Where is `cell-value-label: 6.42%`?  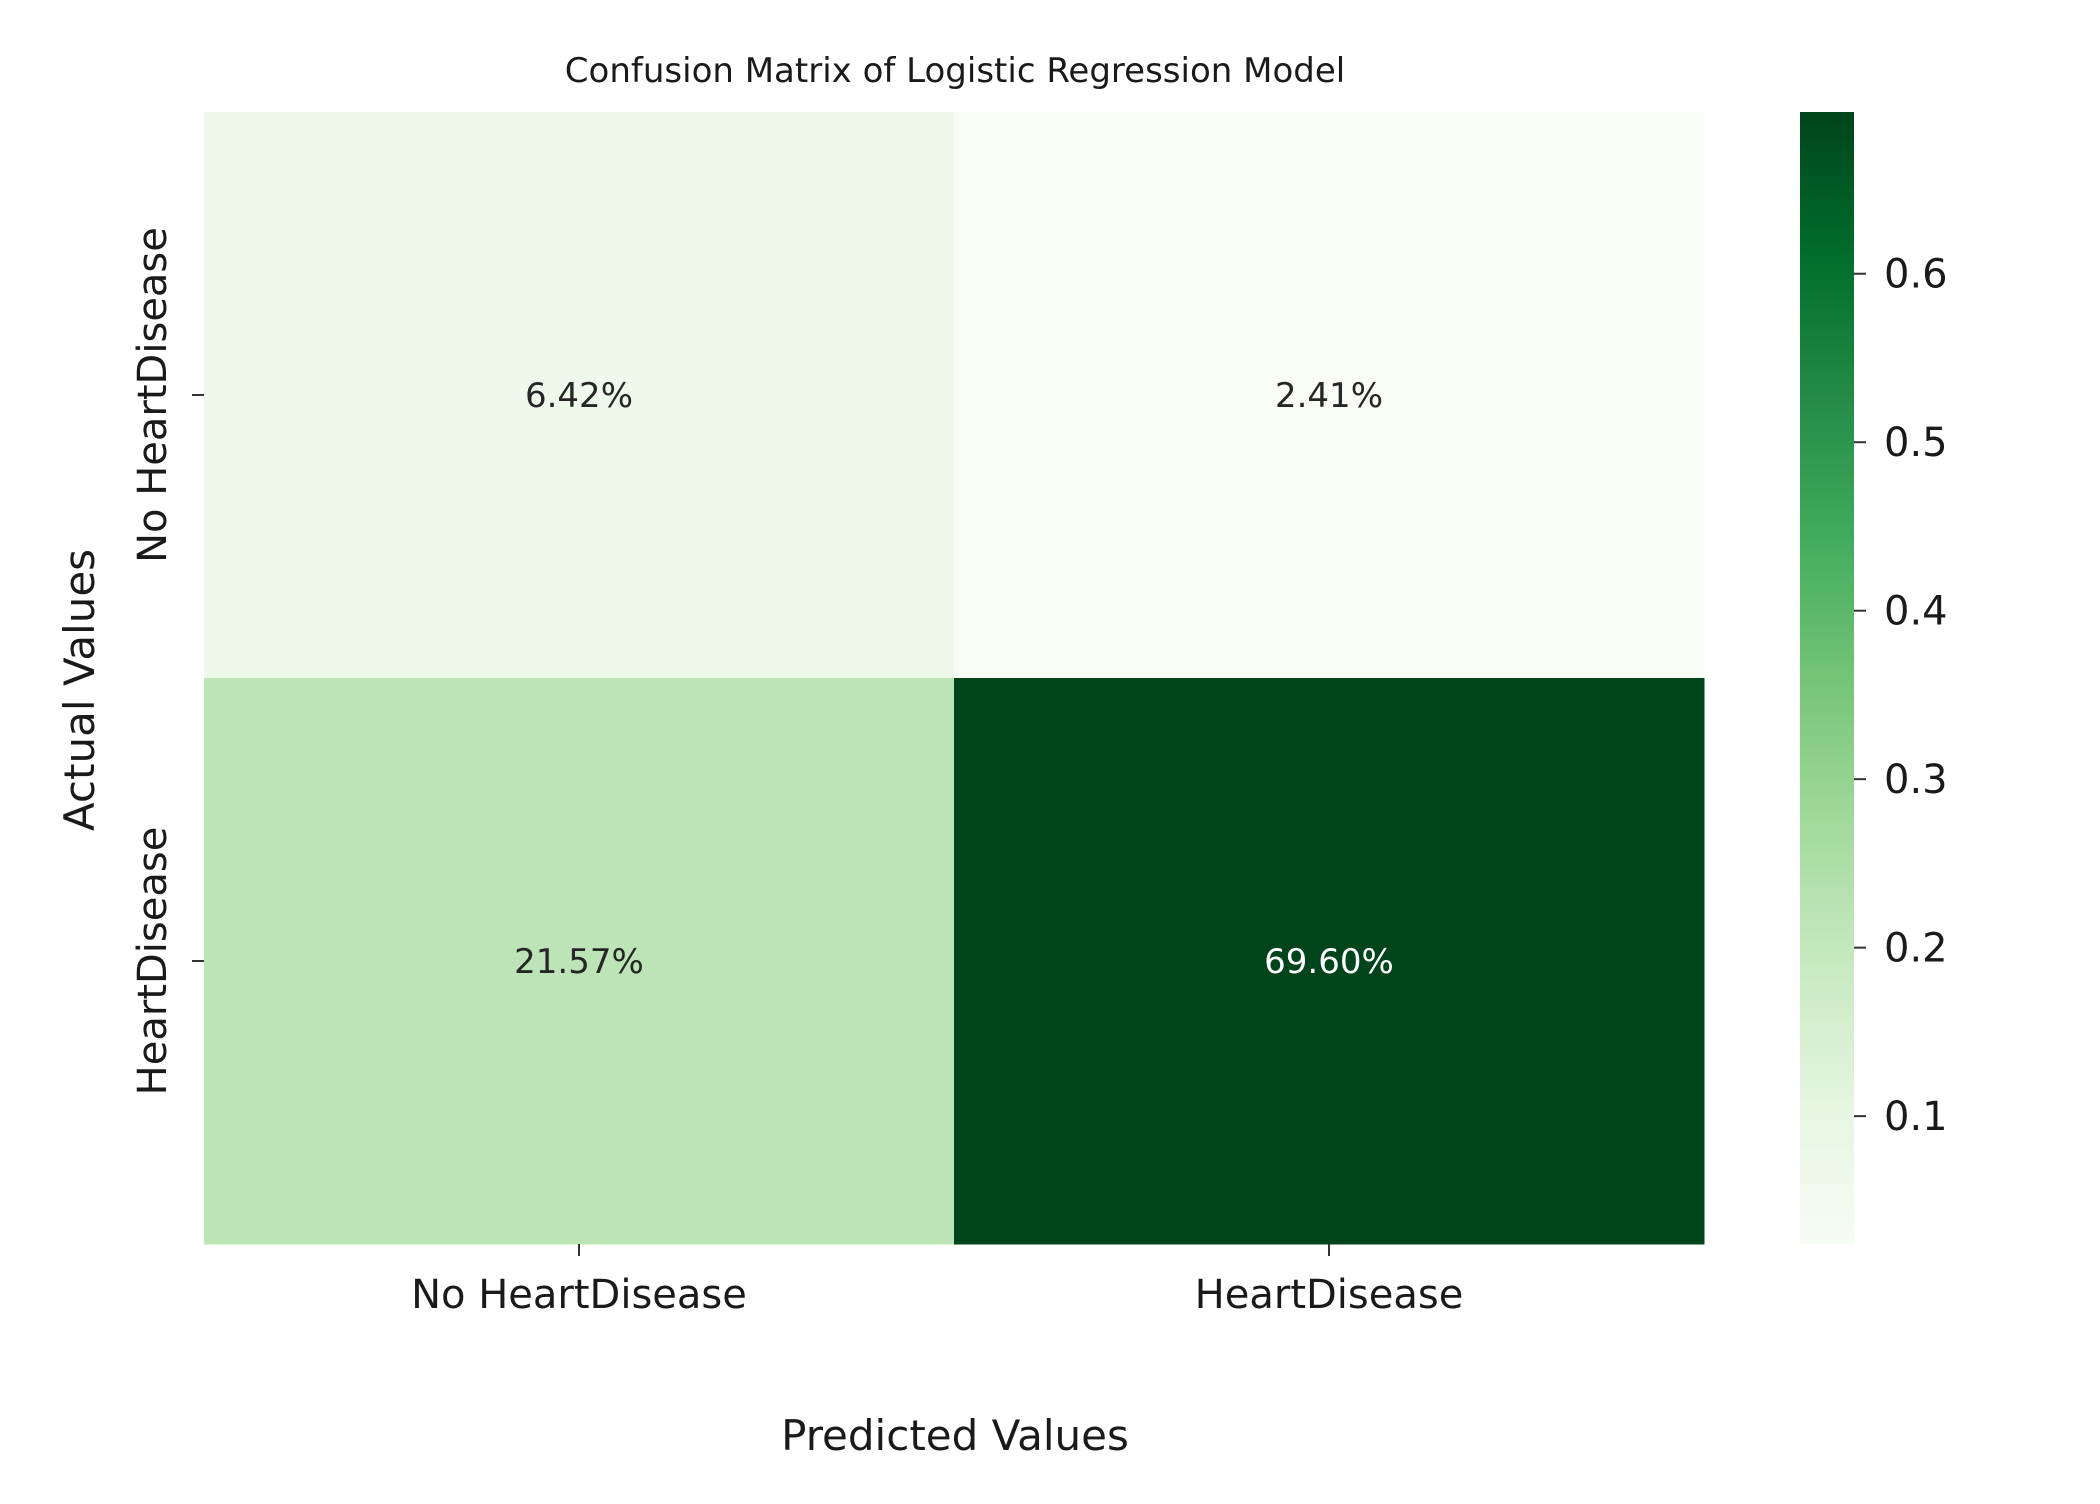
cell-value-label: 6.42% is located at coordinates (579, 396).